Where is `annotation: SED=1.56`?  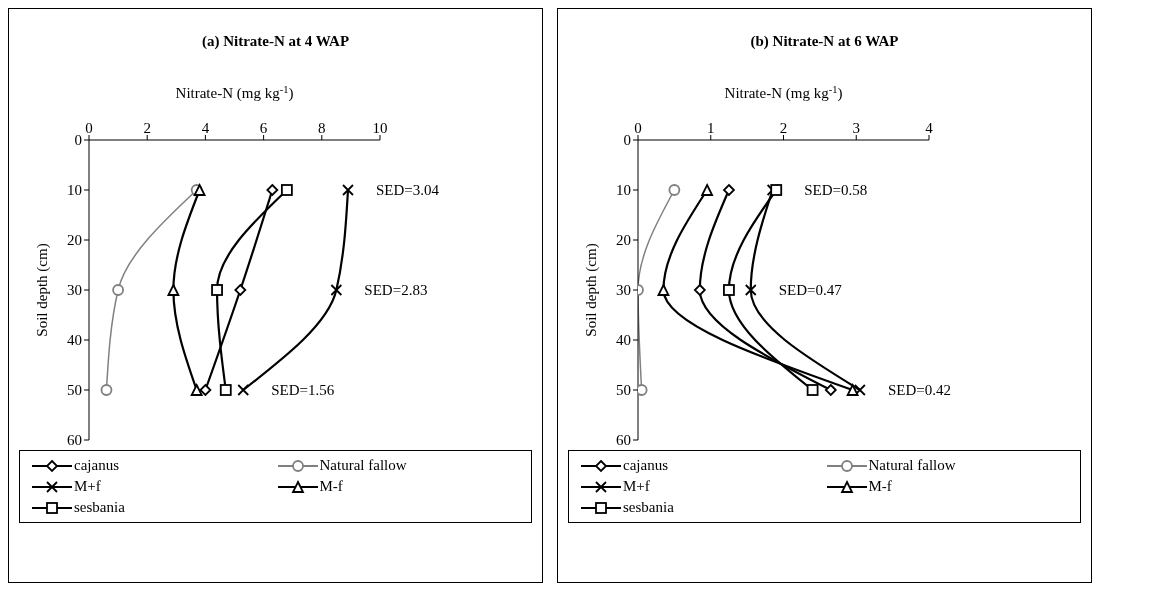
annotation: SED=1.56 is located at coordinates (303, 390).